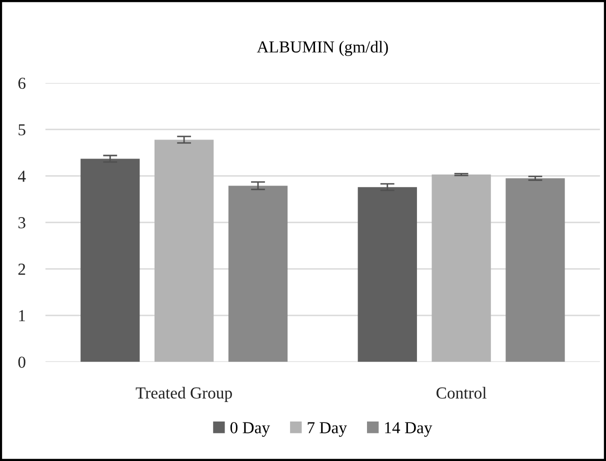 The height and width of the screenshot is (461, 606). I want to click on chart-title: ALBUMIN (gm/dl), so click(322, 48).